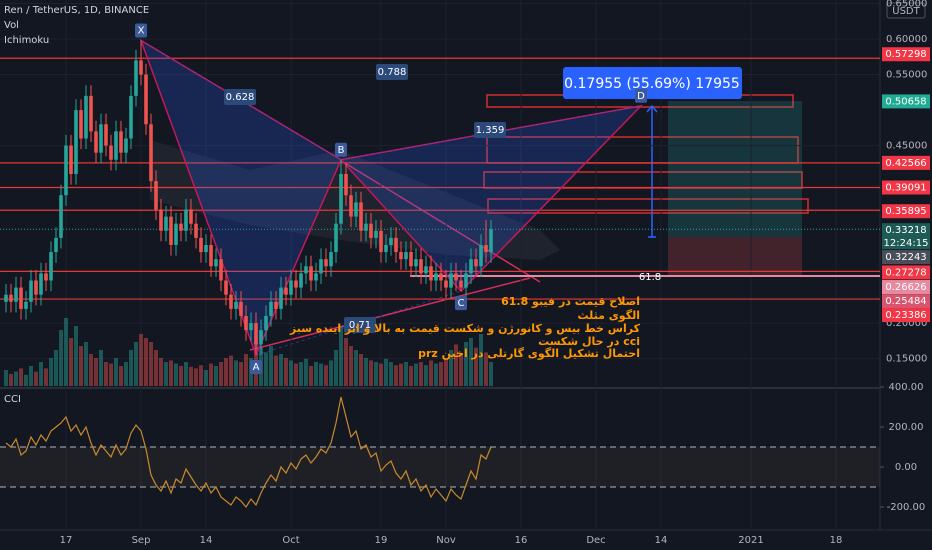 Image resolution: width=932 pixels, height=550 pixels. Describe the element at coordinates (906, 427) in the screenshot. I see `cci-tick-label: 200.00` at that location.